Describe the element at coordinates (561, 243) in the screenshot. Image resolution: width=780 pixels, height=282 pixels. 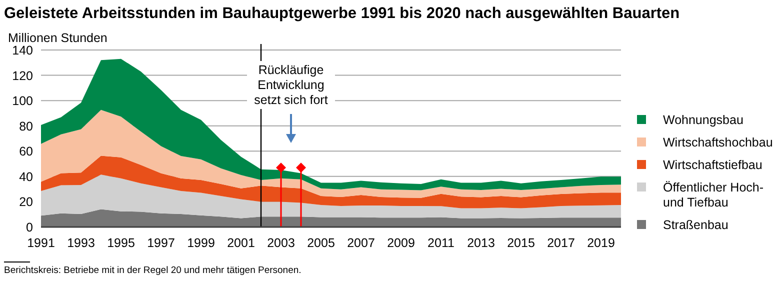
I see `x-tick-label: 2017` at that location.